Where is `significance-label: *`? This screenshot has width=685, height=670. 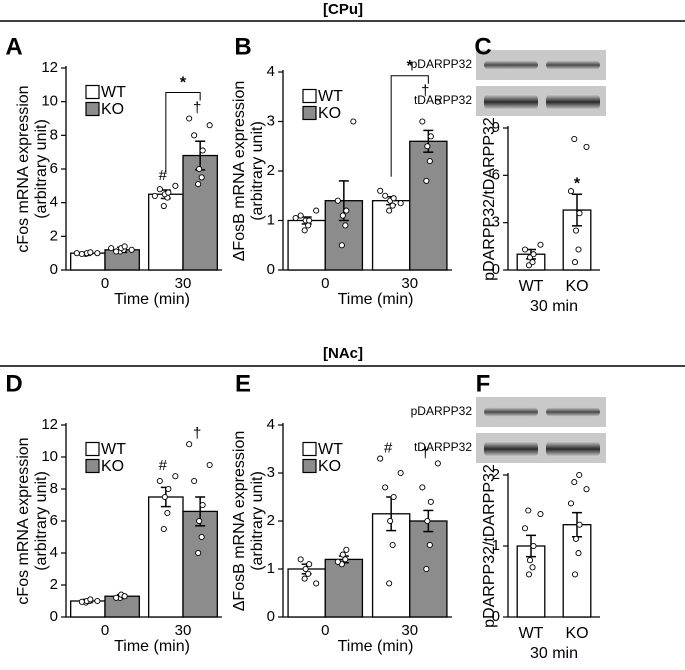 significance-label: * is located at coordinates (183, 83).